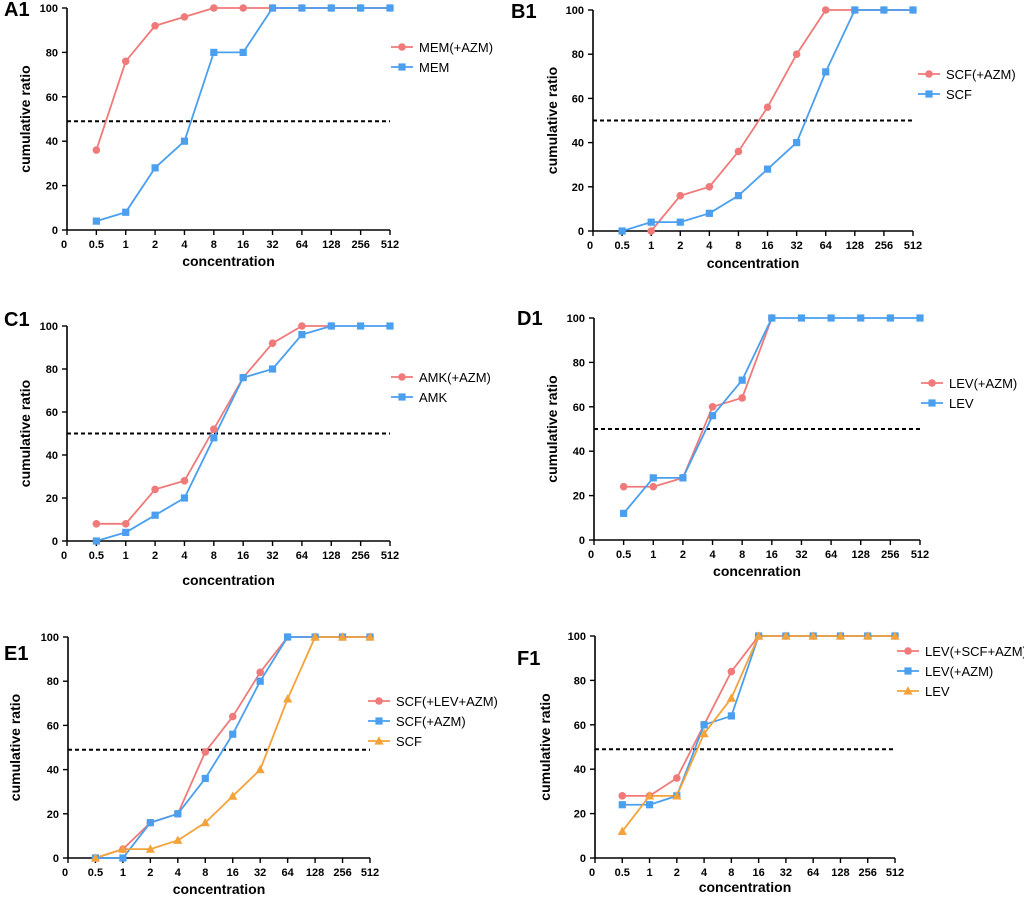  Describe the element at coordinates (581, 232) in the screenshot. I see `y-tick-label: 0` at that location.